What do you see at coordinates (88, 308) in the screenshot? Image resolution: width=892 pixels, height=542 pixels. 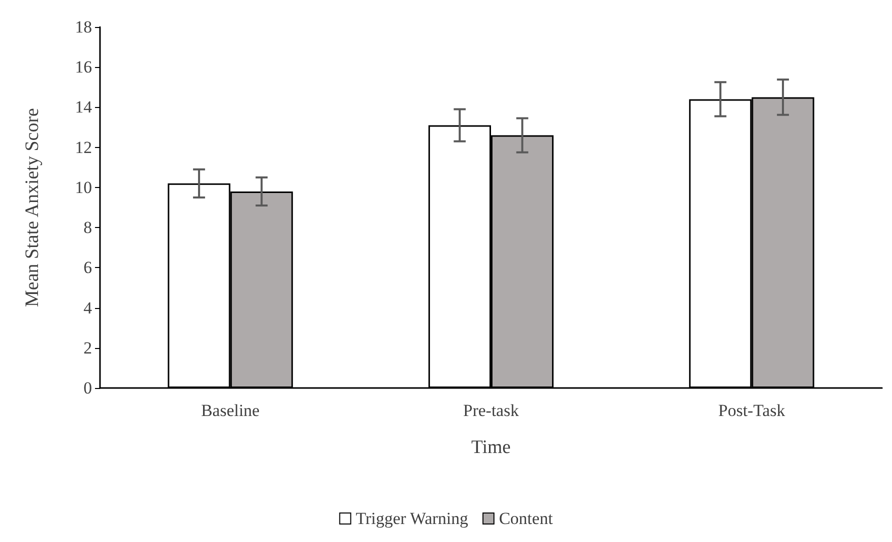 I see `y-tick-label: 4` at bounding box center [88, 308].